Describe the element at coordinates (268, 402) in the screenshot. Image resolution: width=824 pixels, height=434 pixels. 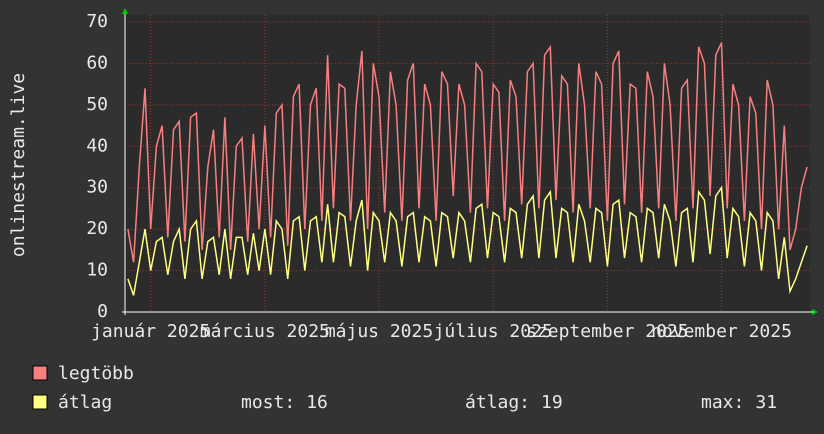
I see `stat-label: most:` at that location.